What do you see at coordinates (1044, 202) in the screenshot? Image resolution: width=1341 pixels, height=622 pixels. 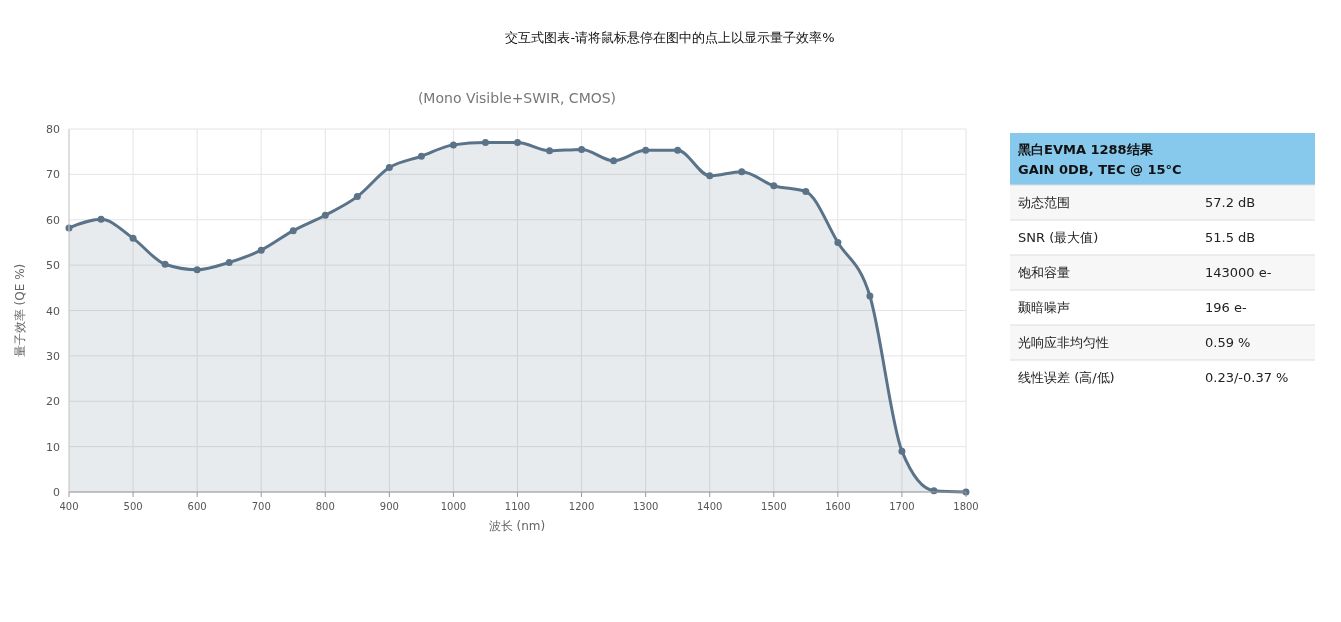 I see `text: 动态范围` at bounding box center [1044, 202].